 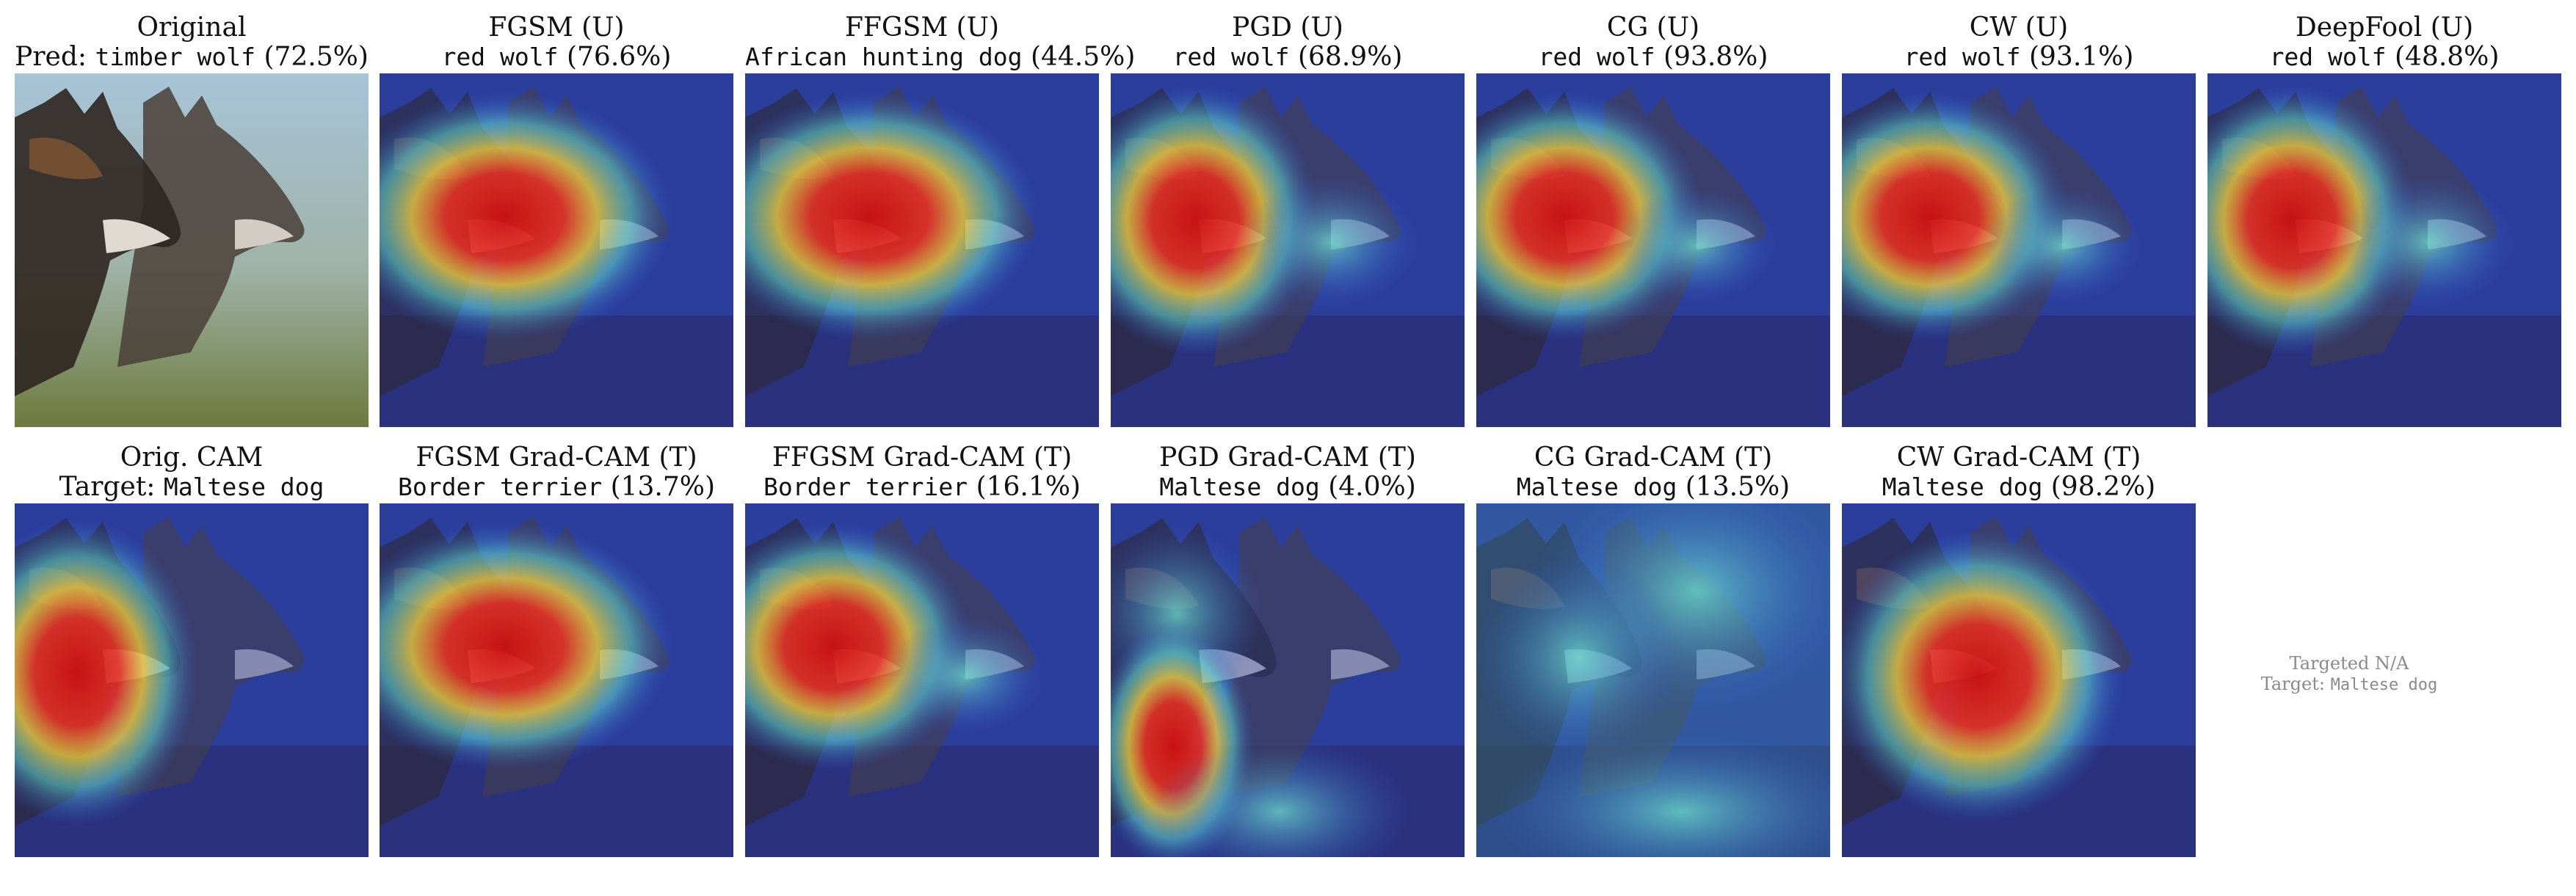 I want to click on prediction-label: timber wolf, so click(x=175, y=57).